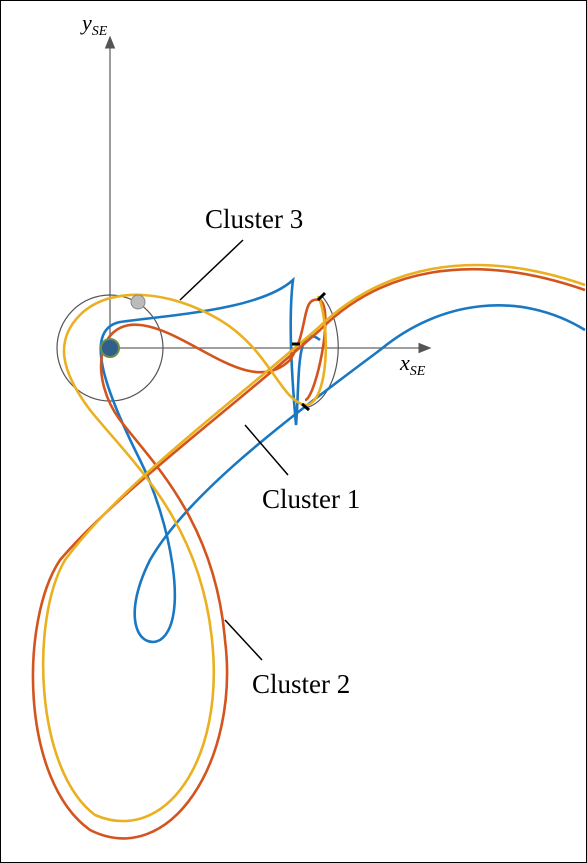 This screenshot has height=863, width=587. What do you see at coordinates (254, 219) in the screenshot?
I see `cluster-3-label: Cluster 3` at bounding box center [254, 219].